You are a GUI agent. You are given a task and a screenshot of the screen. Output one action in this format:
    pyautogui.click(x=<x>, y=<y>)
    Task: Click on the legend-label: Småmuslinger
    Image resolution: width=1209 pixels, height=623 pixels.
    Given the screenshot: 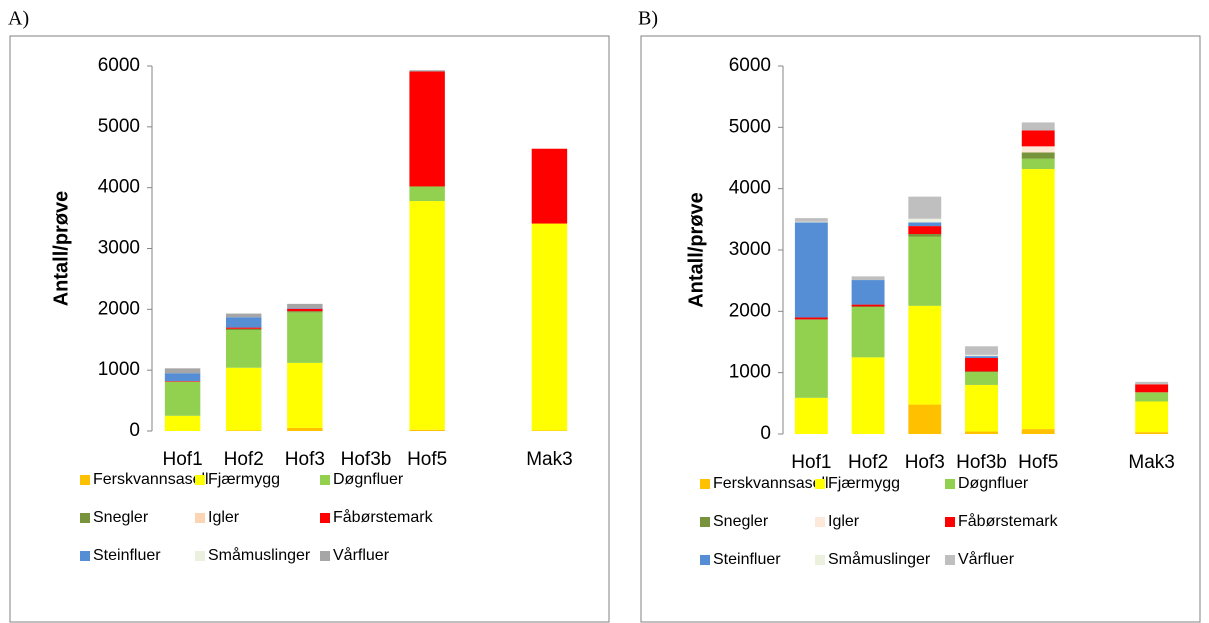 What is the action you would take?
    pyautogui.click(x=259, y=555)
    